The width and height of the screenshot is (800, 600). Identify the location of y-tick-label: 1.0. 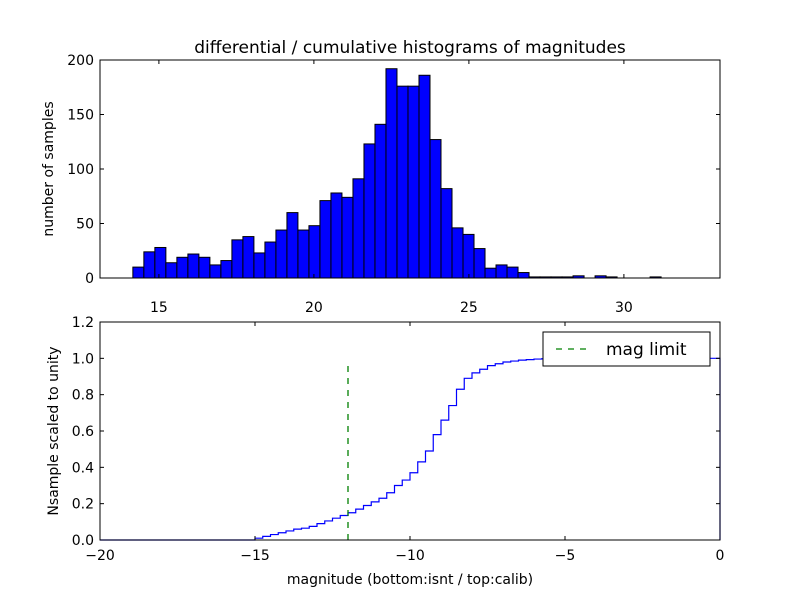
(83, 359).